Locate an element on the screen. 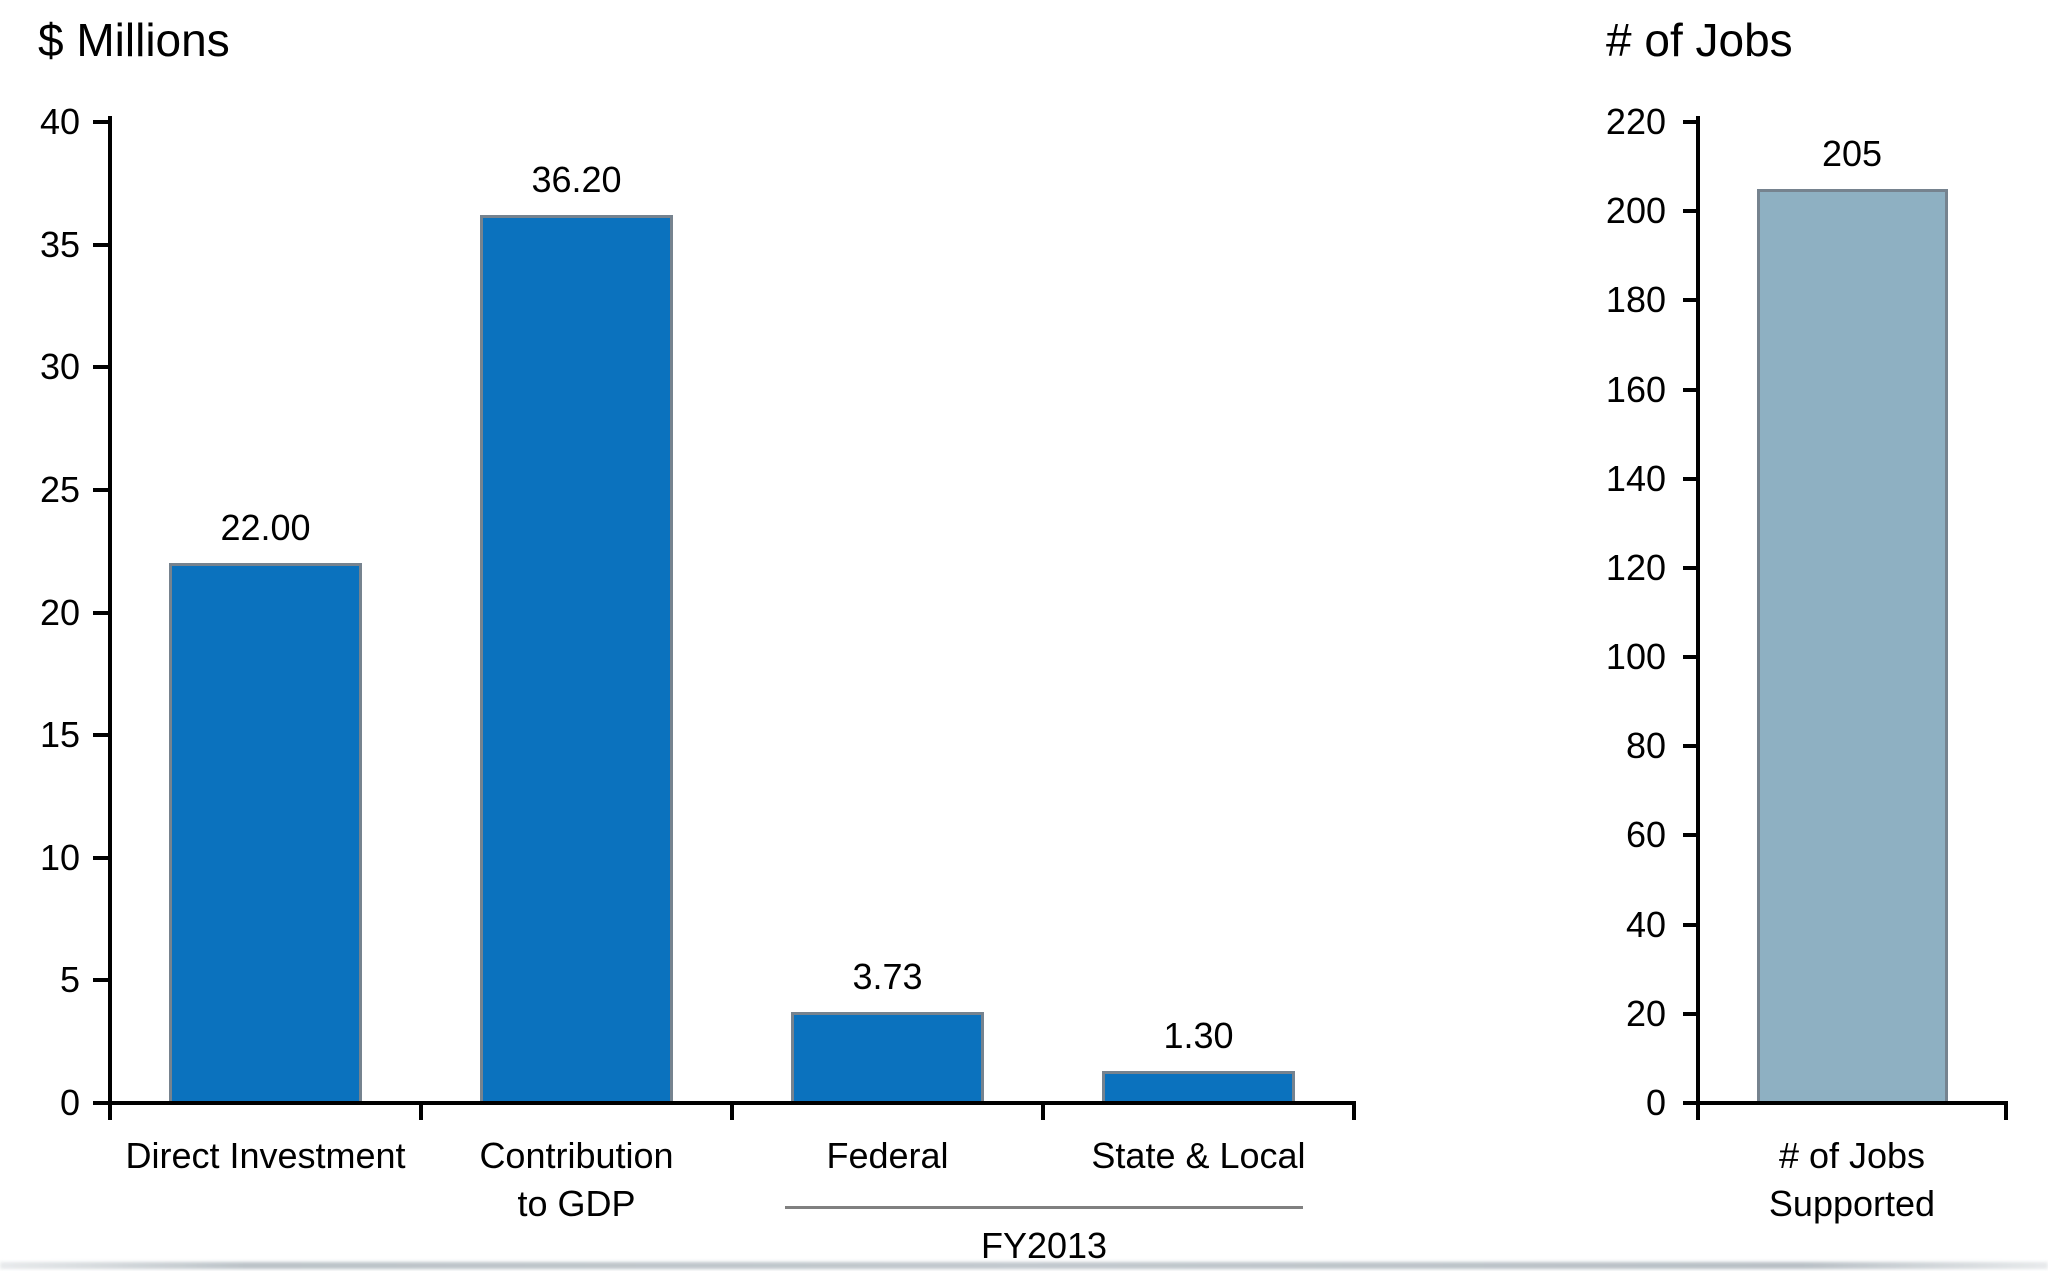 The image size is (2048, 1271). page-bottom-edge is located at coordinates (1024, 1265).